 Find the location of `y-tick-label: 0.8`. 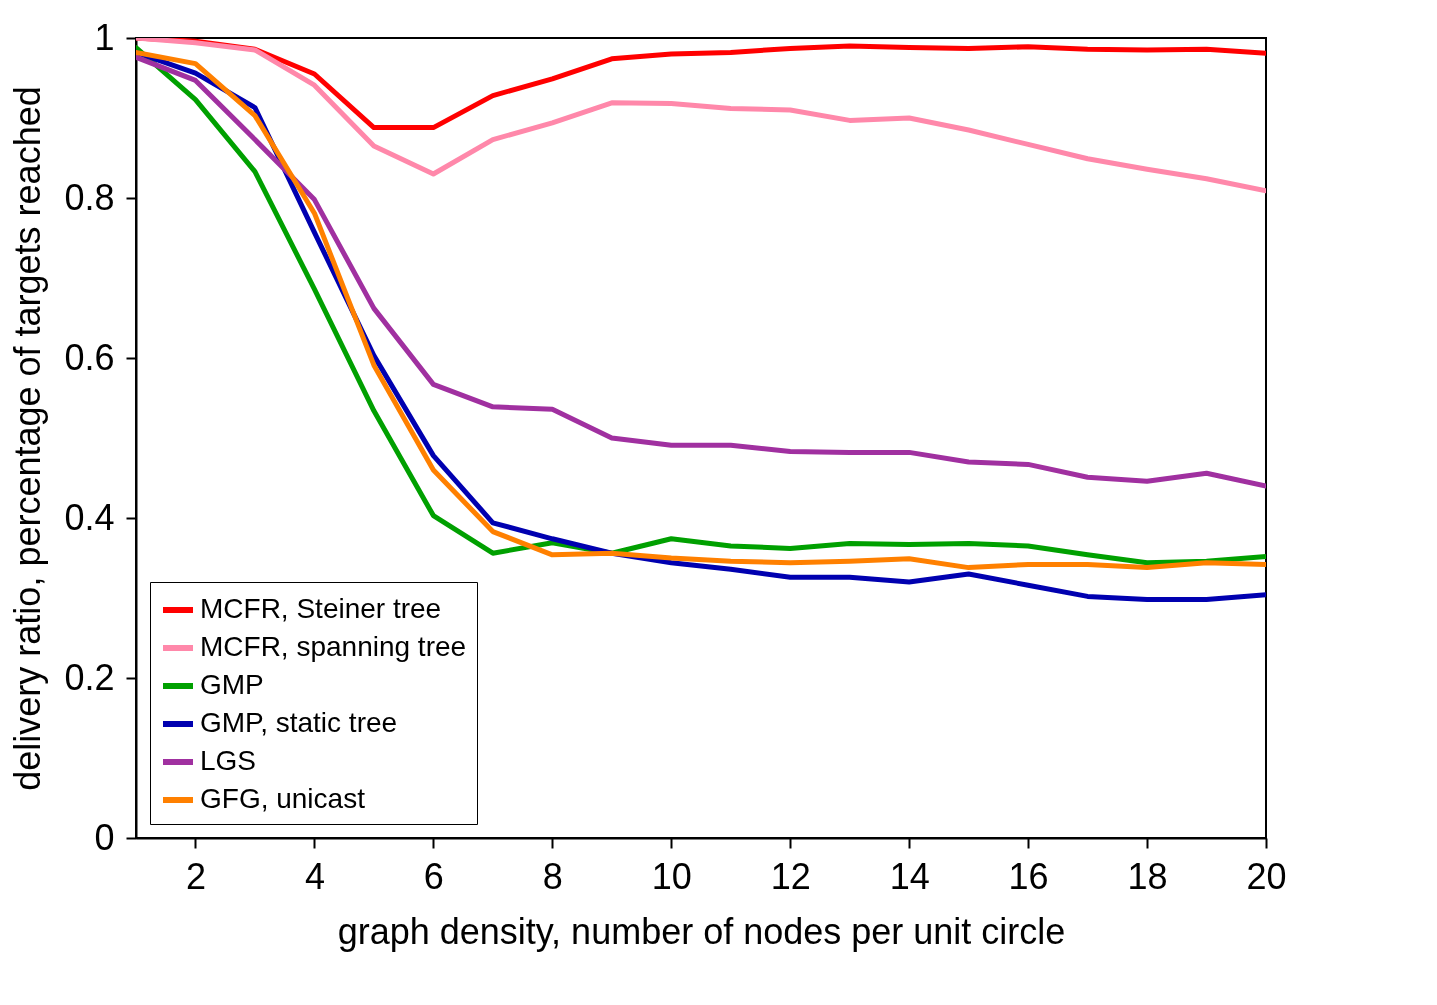

y-tick-label: 0.8 is located at coordinates (89, 197).